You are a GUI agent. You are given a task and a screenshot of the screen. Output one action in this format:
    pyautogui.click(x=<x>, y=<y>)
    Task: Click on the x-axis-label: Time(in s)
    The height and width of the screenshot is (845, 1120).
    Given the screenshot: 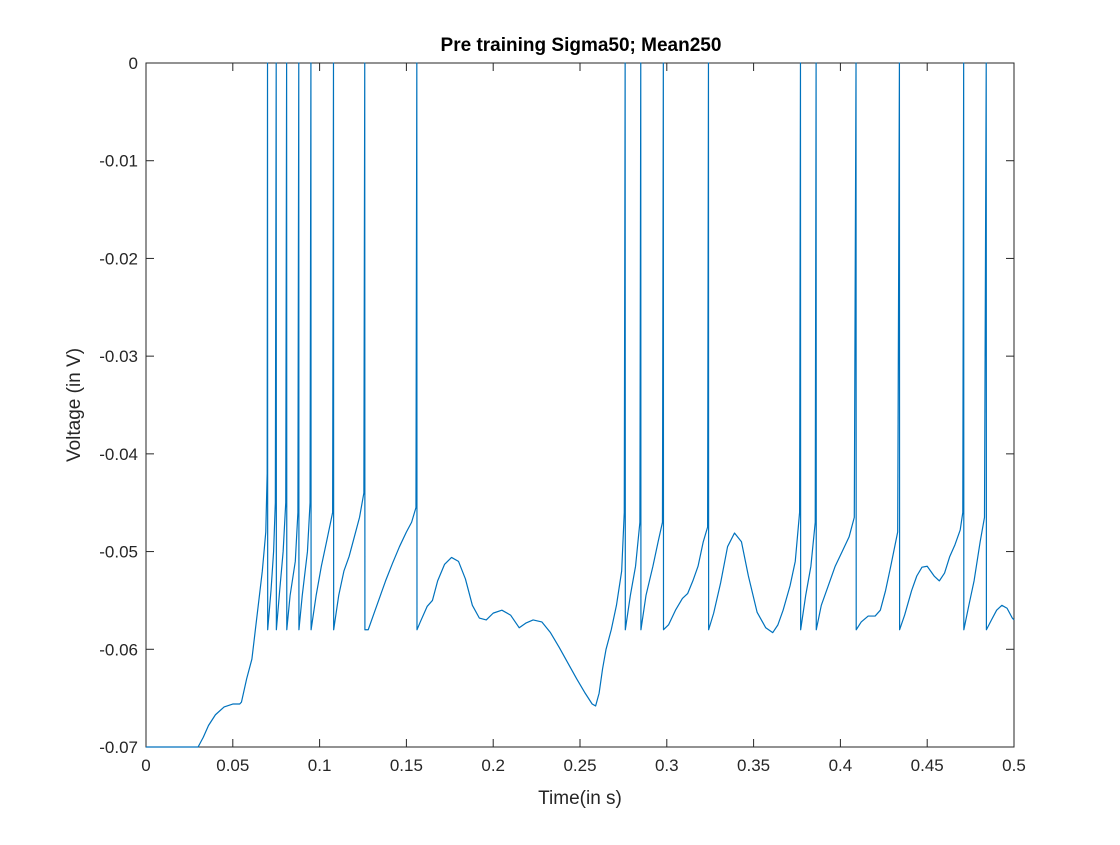 What is the action you would take?
    pyautogui.click(x=580, y=798)
    